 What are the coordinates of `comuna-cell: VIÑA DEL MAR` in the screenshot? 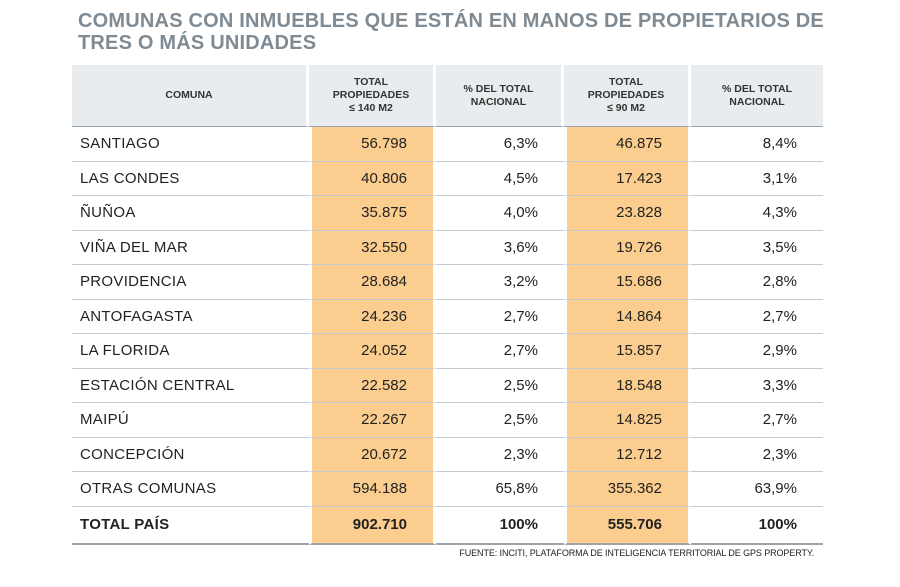 It's located at (190, 248).